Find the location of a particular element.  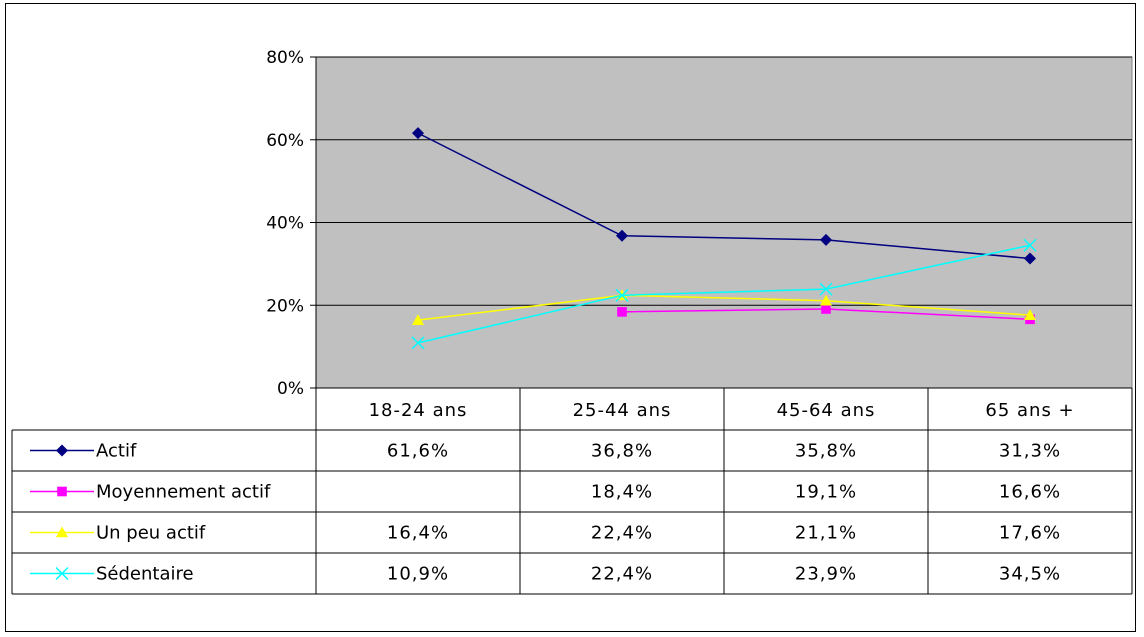

data-value-label: 23,9% is located at coordinates (826, 574).